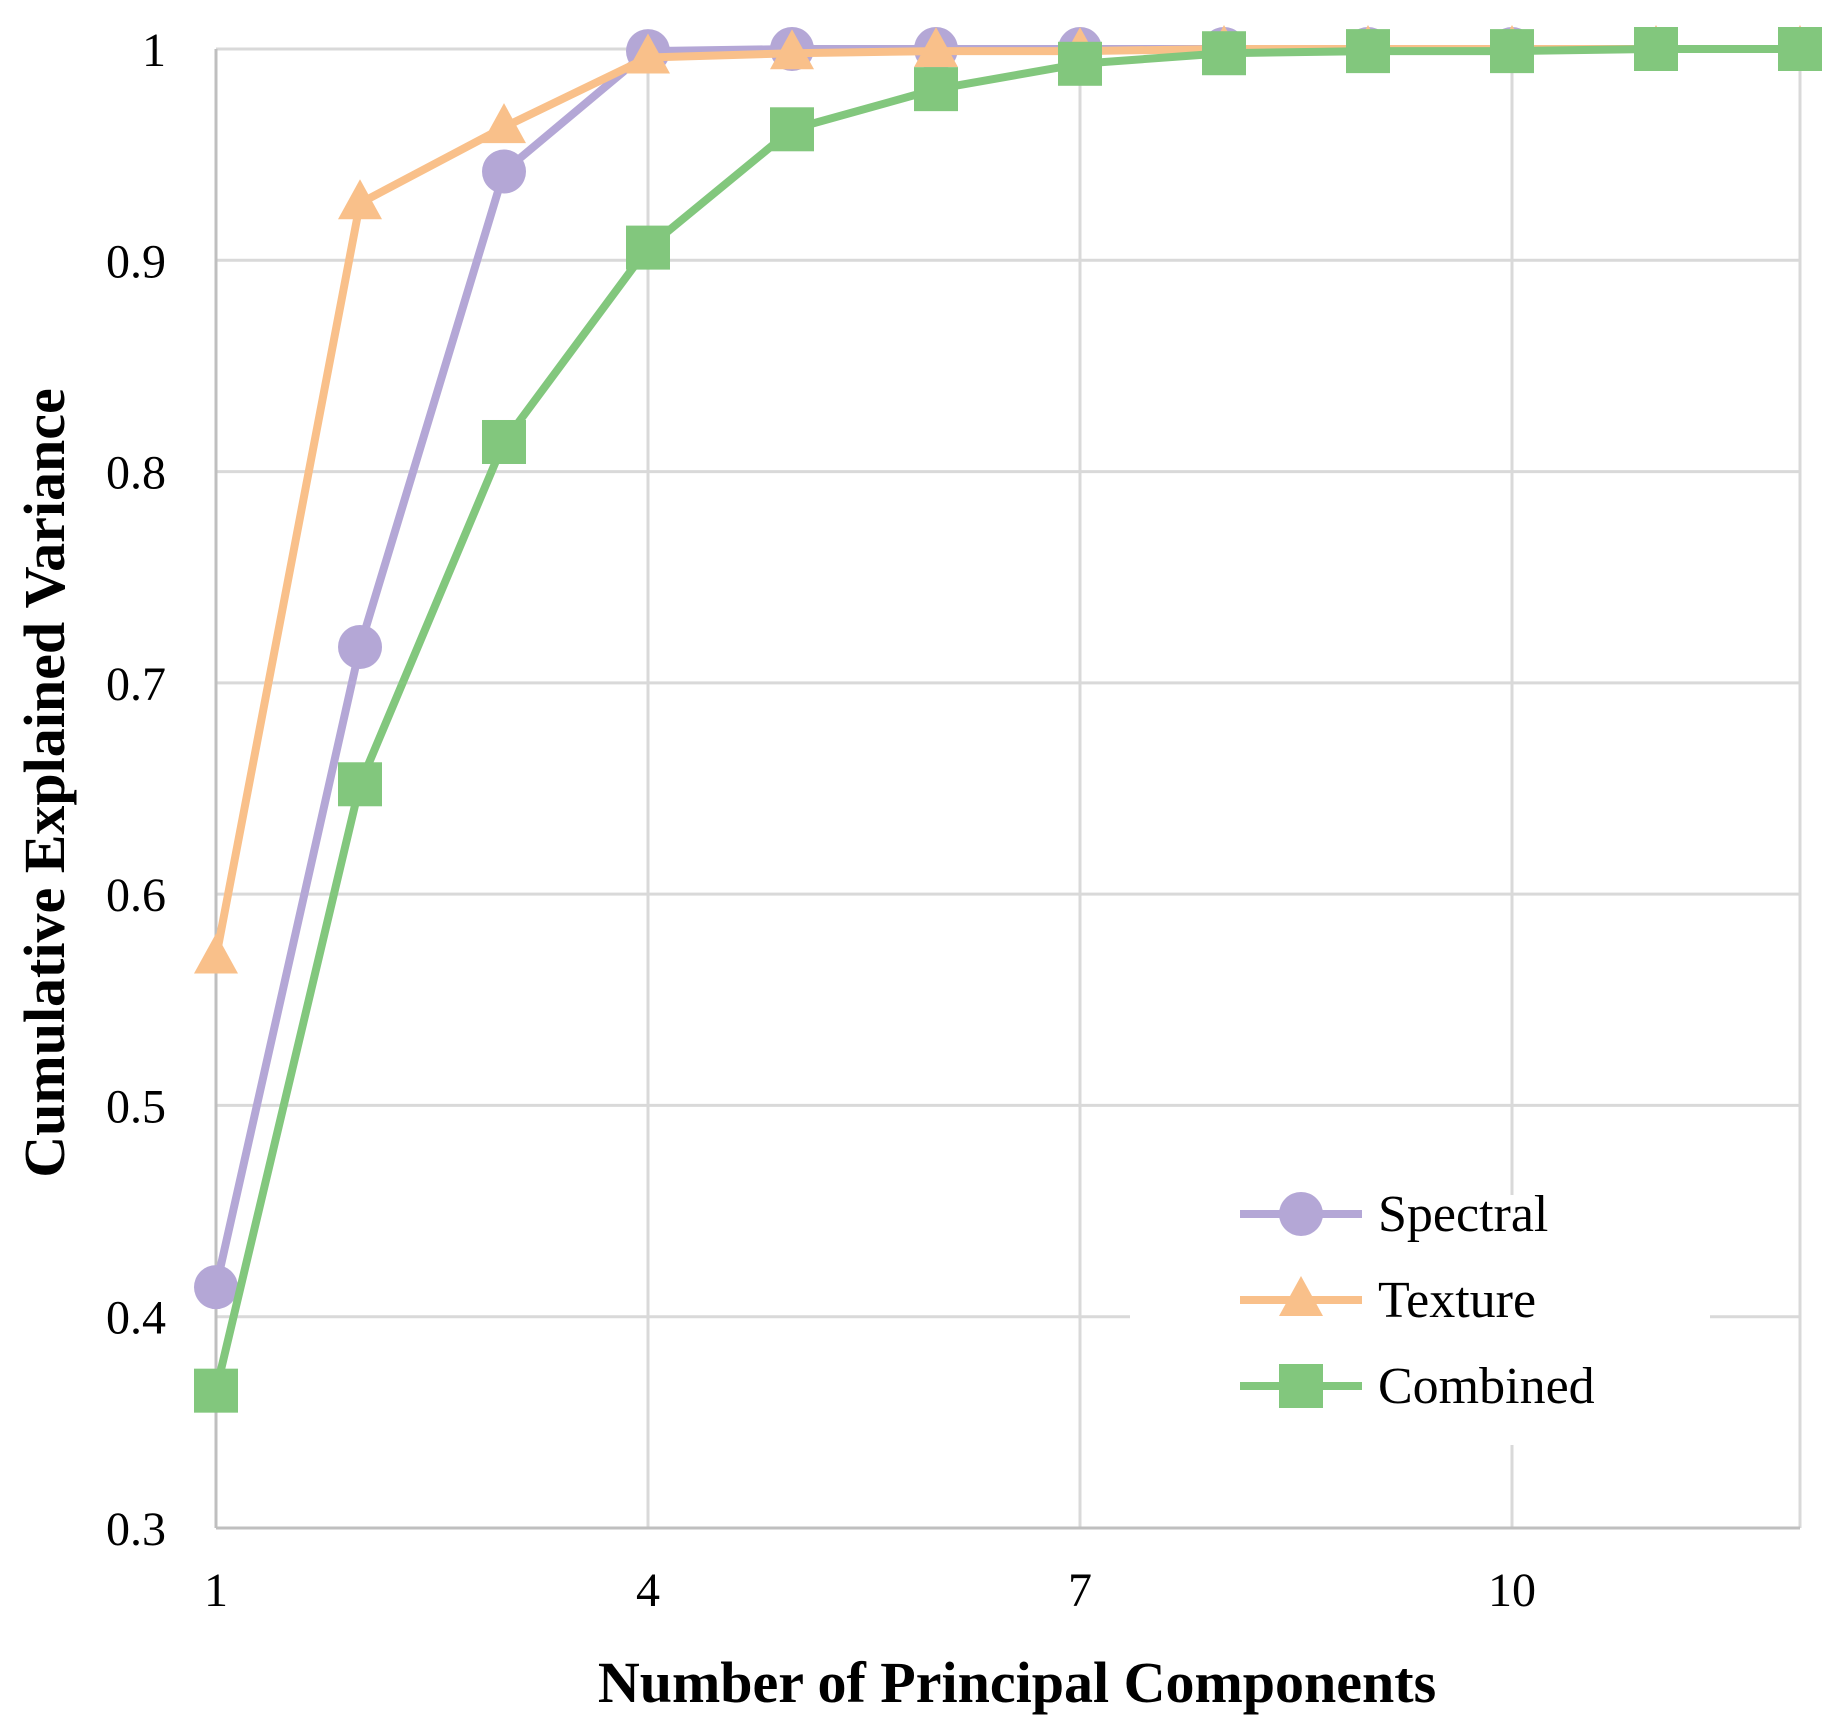 Image resolution: width=1836 pixels, height=1725 pixels. Describe the element at coordinates (136, 1106) in the screenshot. I see `y-tick-label: 0.5` at that location.